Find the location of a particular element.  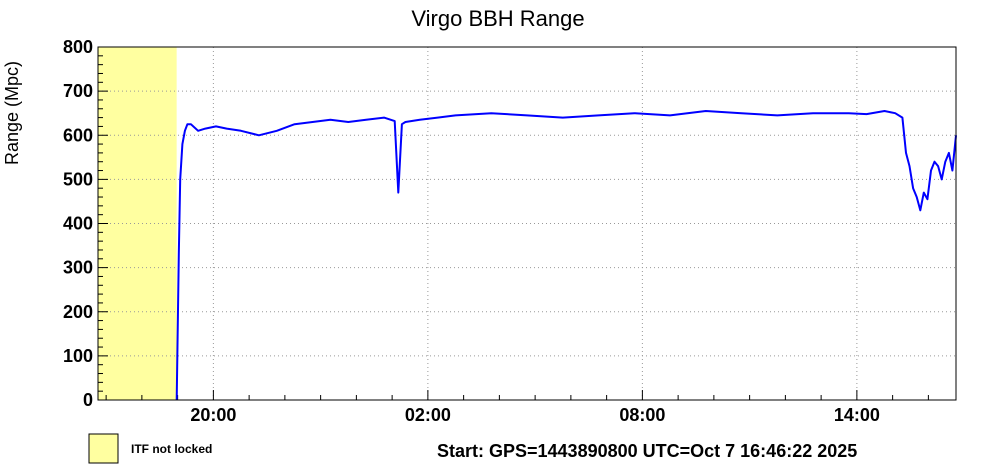

y-tick-labels: 0 100 200 300 400 500 600 700 800 is located at coordinates (78, 223).